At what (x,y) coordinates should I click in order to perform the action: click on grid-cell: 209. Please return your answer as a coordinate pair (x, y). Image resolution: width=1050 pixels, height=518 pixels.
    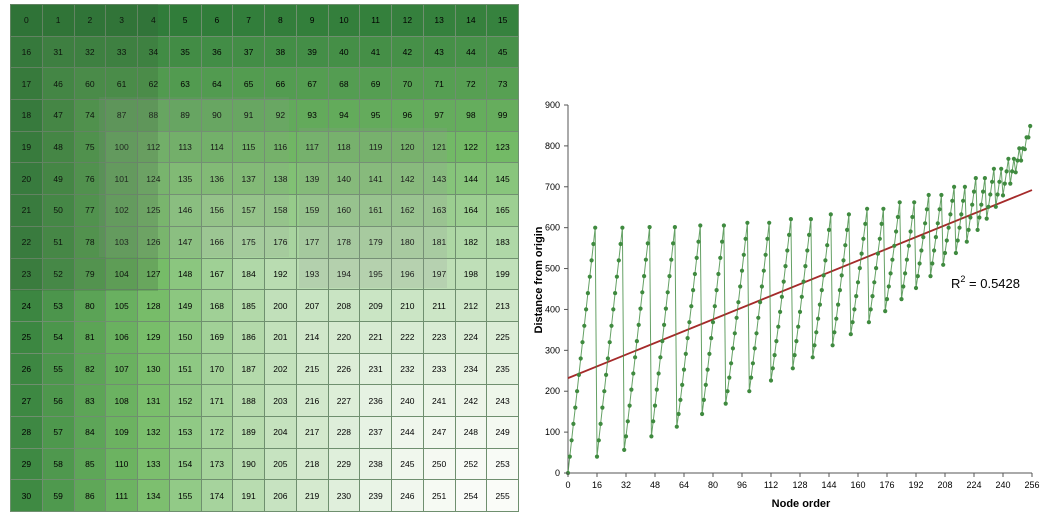
    Looking at the image, I should click on (375, 305).